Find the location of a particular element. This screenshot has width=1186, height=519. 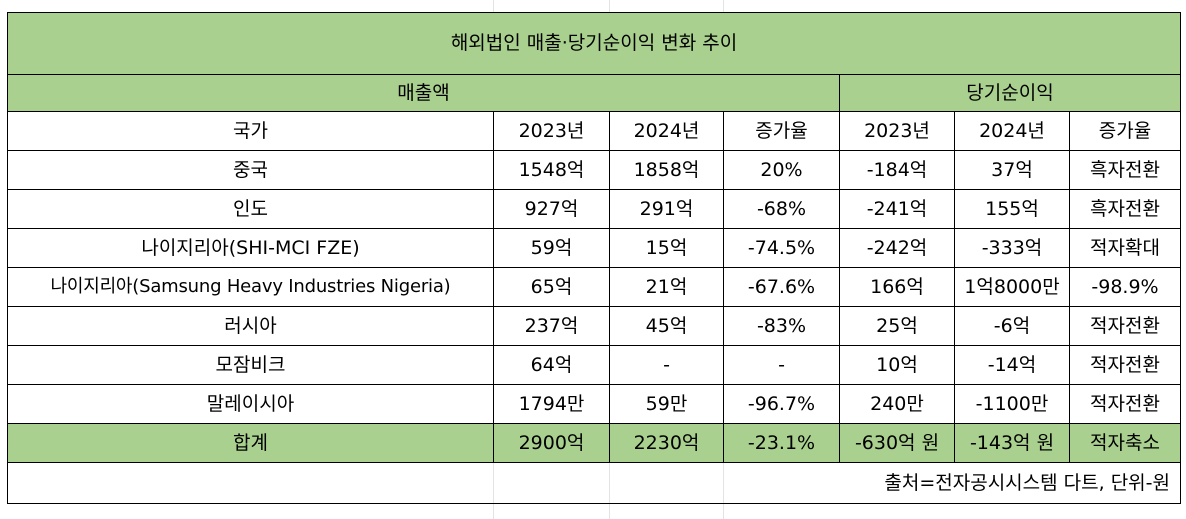

table-row: 중국 1548억 1858억 20% -184억 37억 흑자전환 is located at coordinates (594, 170).